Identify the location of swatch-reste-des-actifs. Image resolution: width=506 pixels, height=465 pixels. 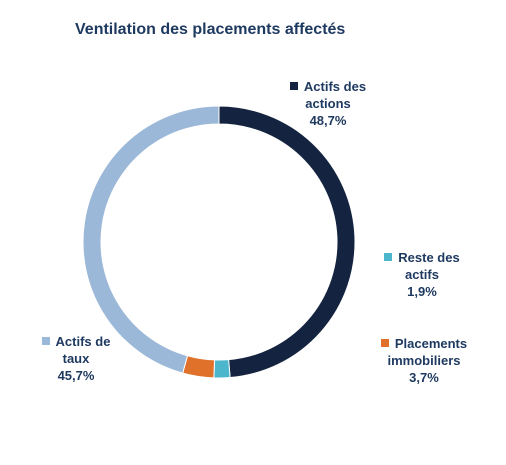
(388, 257).